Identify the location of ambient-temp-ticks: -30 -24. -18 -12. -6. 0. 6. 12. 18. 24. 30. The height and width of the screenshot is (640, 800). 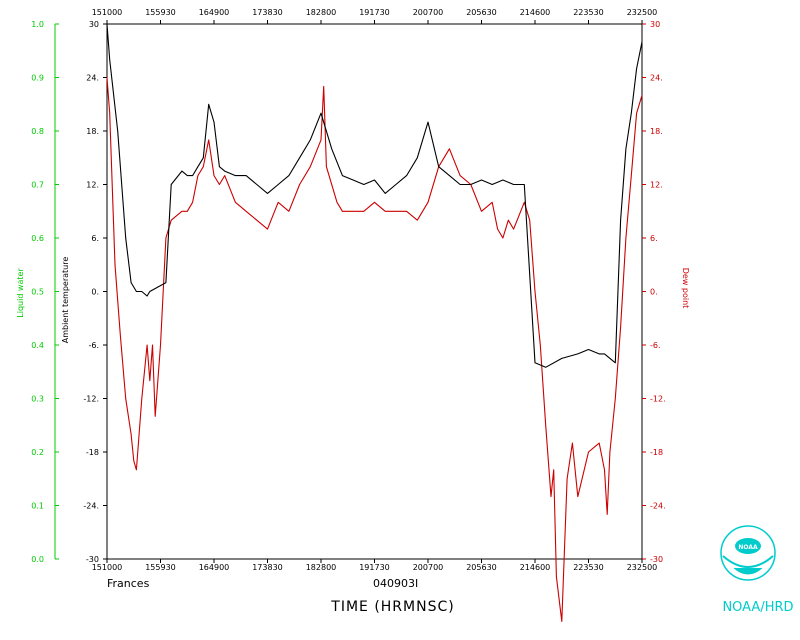
(95, 292).